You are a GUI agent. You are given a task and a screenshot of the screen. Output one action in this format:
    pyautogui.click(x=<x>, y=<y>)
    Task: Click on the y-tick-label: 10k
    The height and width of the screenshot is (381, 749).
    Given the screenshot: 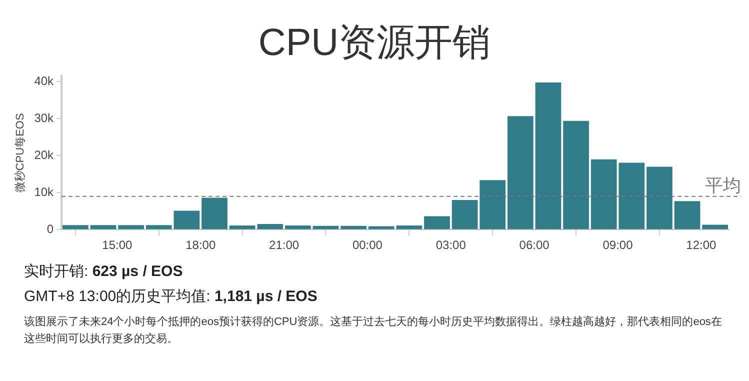 What is the action you would take?
    pyautogui.click(x=44, y=191)
    